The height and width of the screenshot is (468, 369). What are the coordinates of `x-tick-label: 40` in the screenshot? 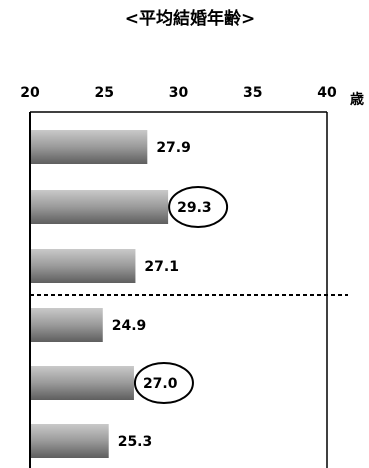 It's located at (327, 93).